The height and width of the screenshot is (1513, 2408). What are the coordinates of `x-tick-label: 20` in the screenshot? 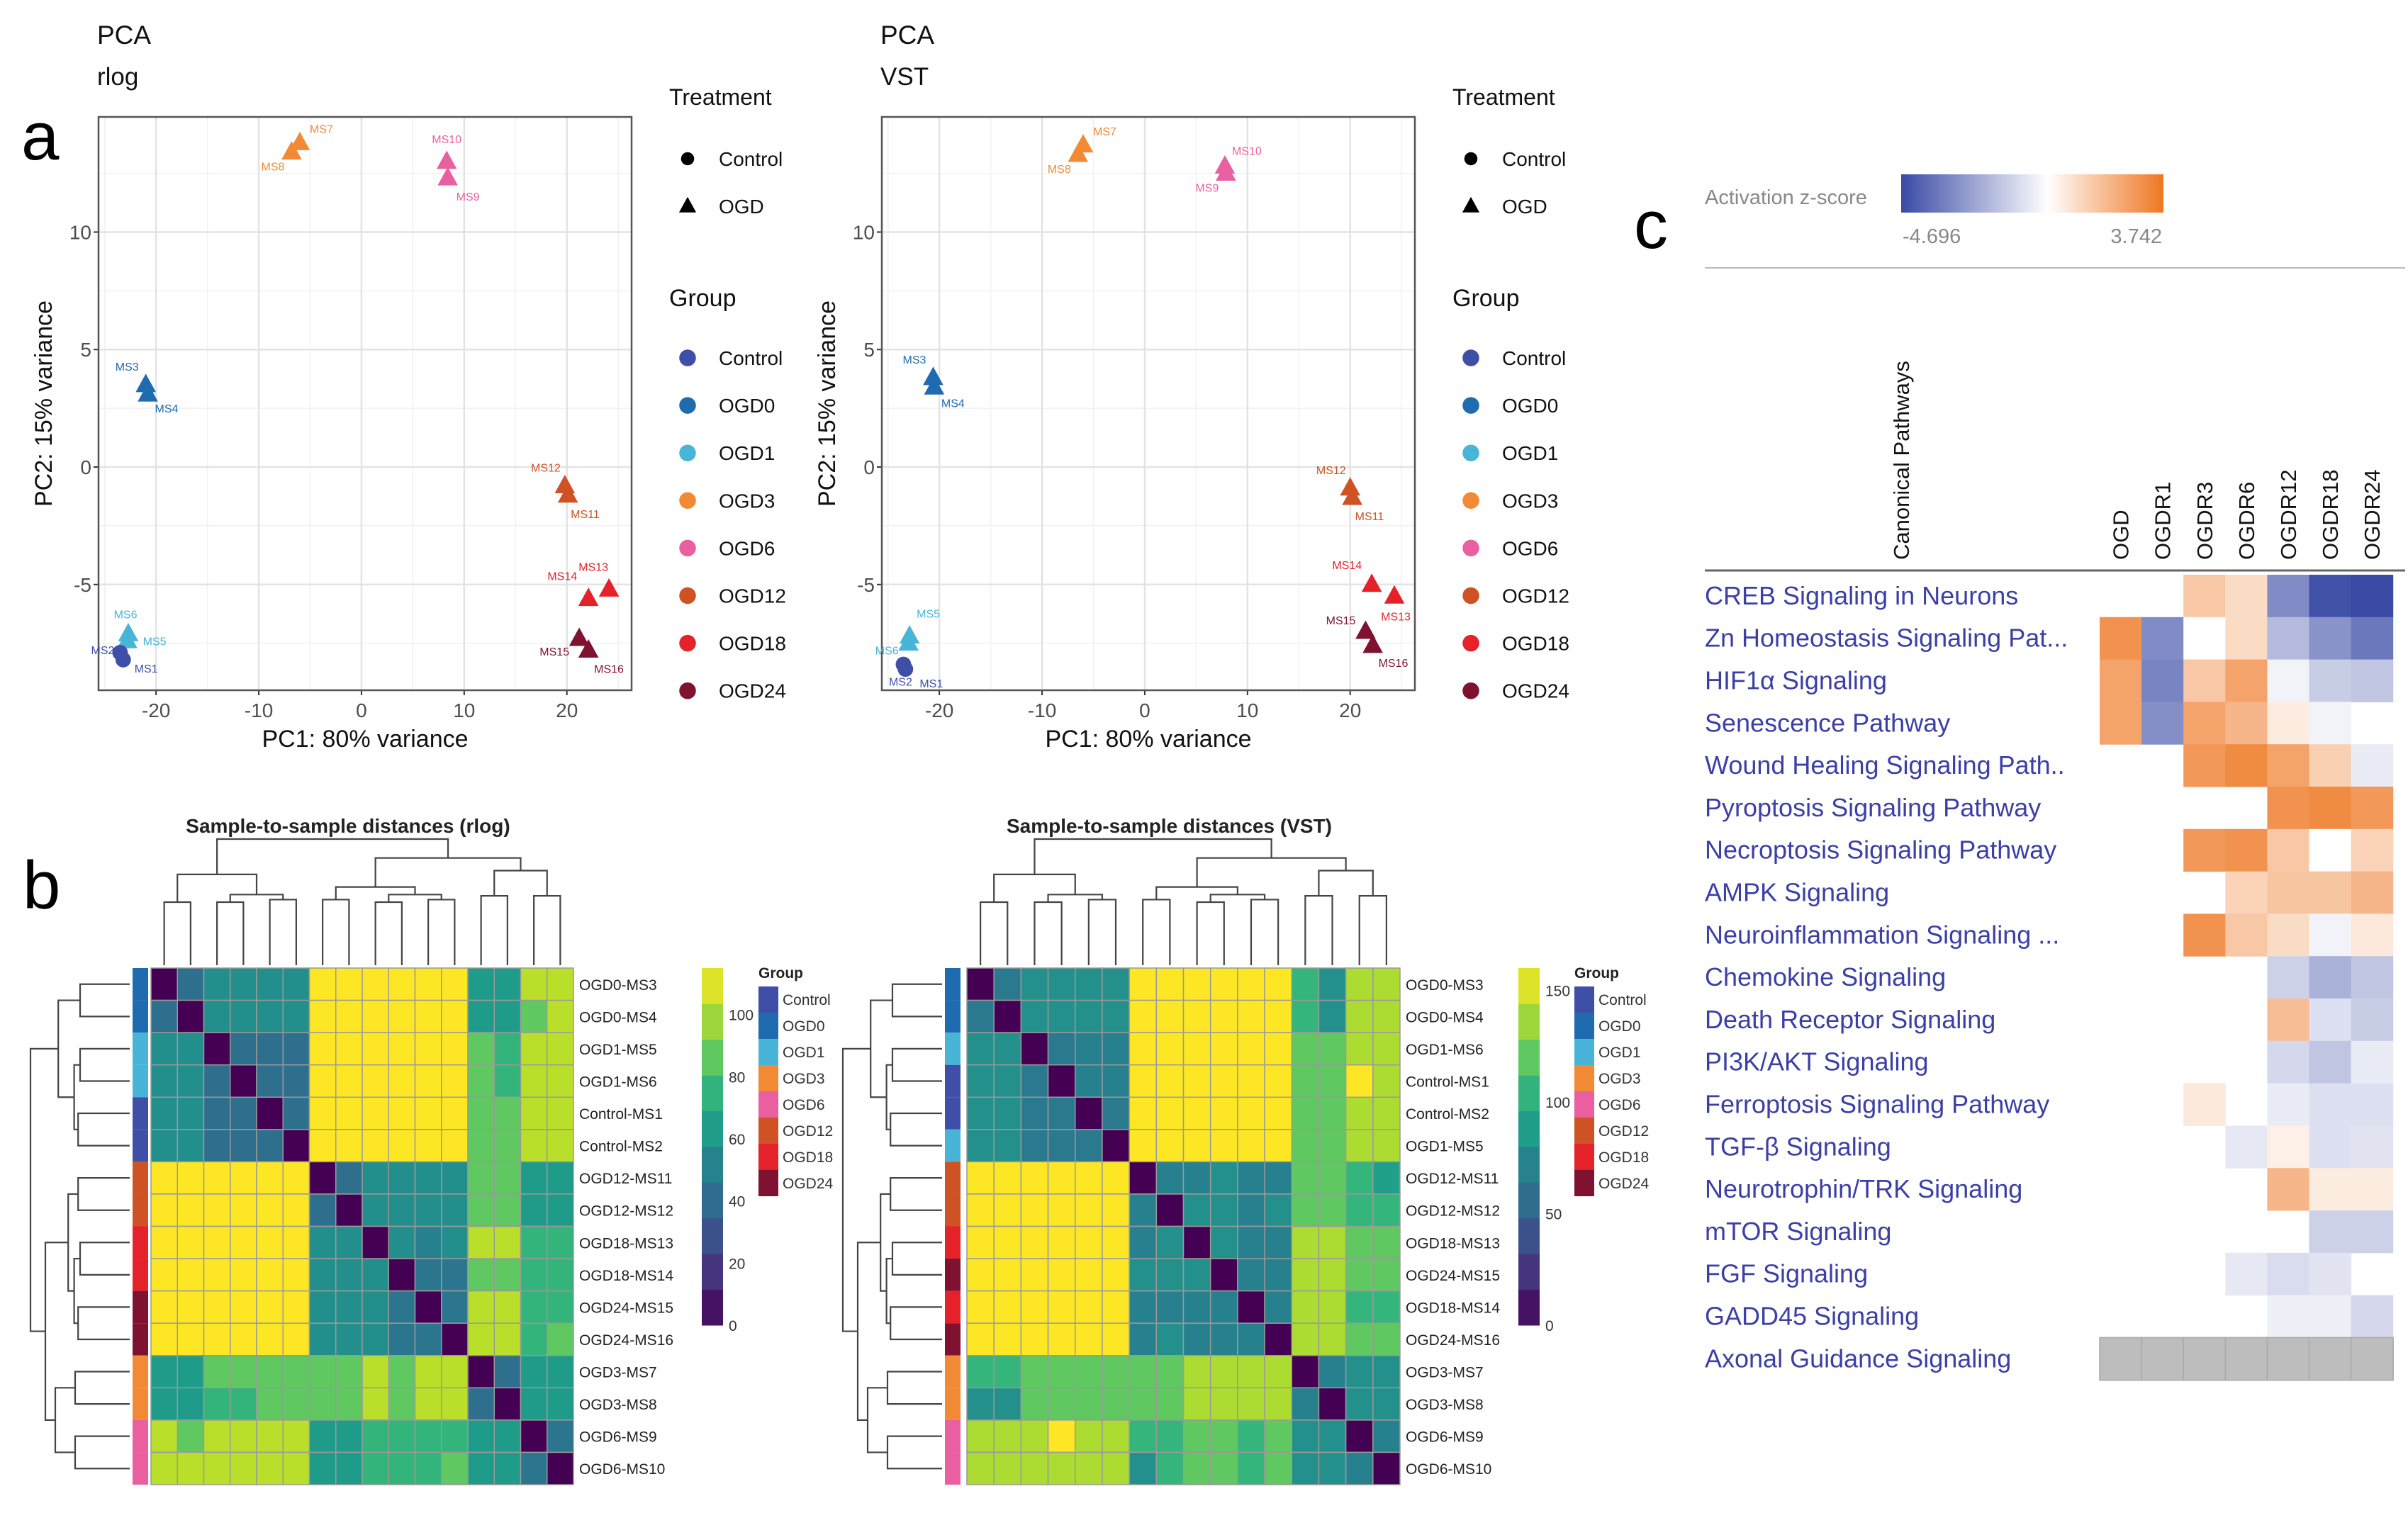 It's located at (567, 710).